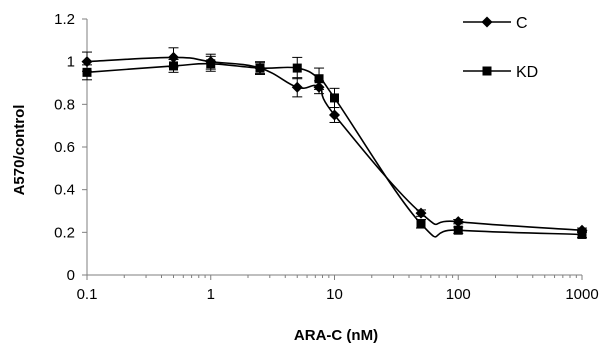 This screenshot has height=356, width=613. Describe the element at coordinates (71, 275) in the screenshot. I see `y-tick-label: 0` at that location.